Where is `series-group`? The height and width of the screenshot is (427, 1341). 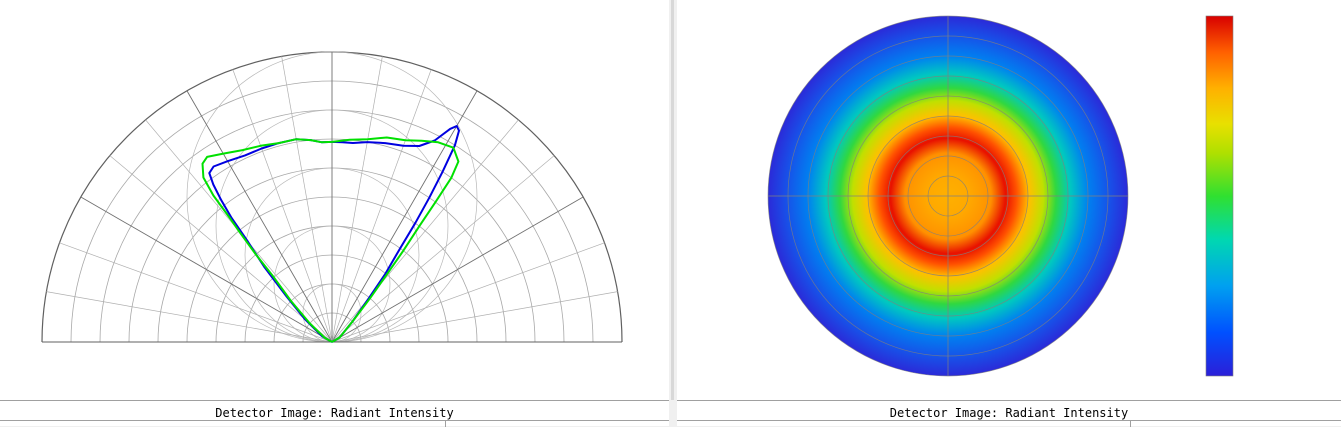
series-group is located at coordinates (330, 234).